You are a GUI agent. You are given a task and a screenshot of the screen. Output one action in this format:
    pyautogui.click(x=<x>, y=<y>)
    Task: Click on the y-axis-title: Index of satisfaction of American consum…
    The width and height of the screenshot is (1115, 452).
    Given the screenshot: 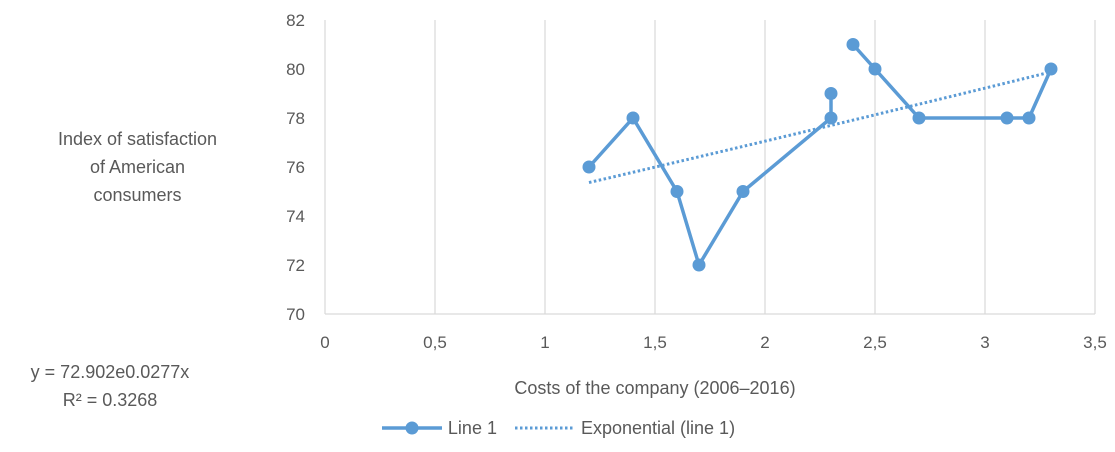 What is the action you would take?
    pyautogui.click(x=137, y=167)
    